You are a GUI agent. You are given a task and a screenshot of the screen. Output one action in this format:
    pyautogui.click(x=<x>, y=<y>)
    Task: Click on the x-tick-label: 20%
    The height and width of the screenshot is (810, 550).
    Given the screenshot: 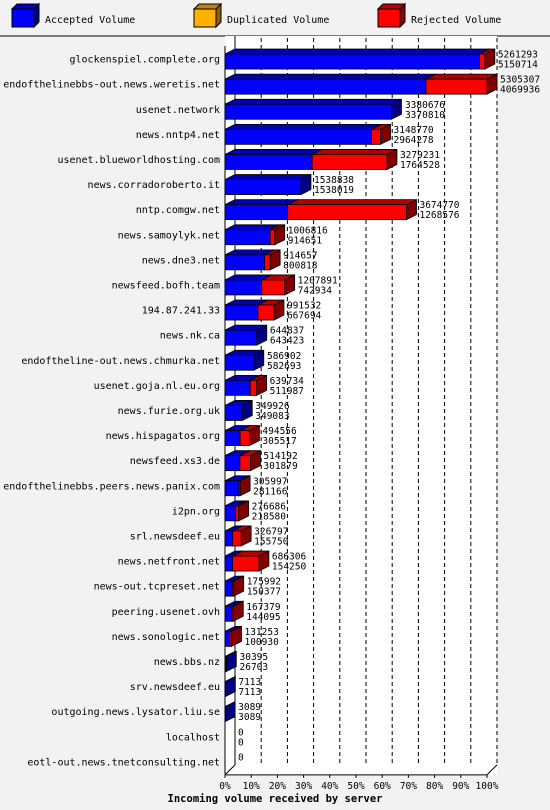 What is the action you would take?
    pyautogui.click(x=277, y=786)
    